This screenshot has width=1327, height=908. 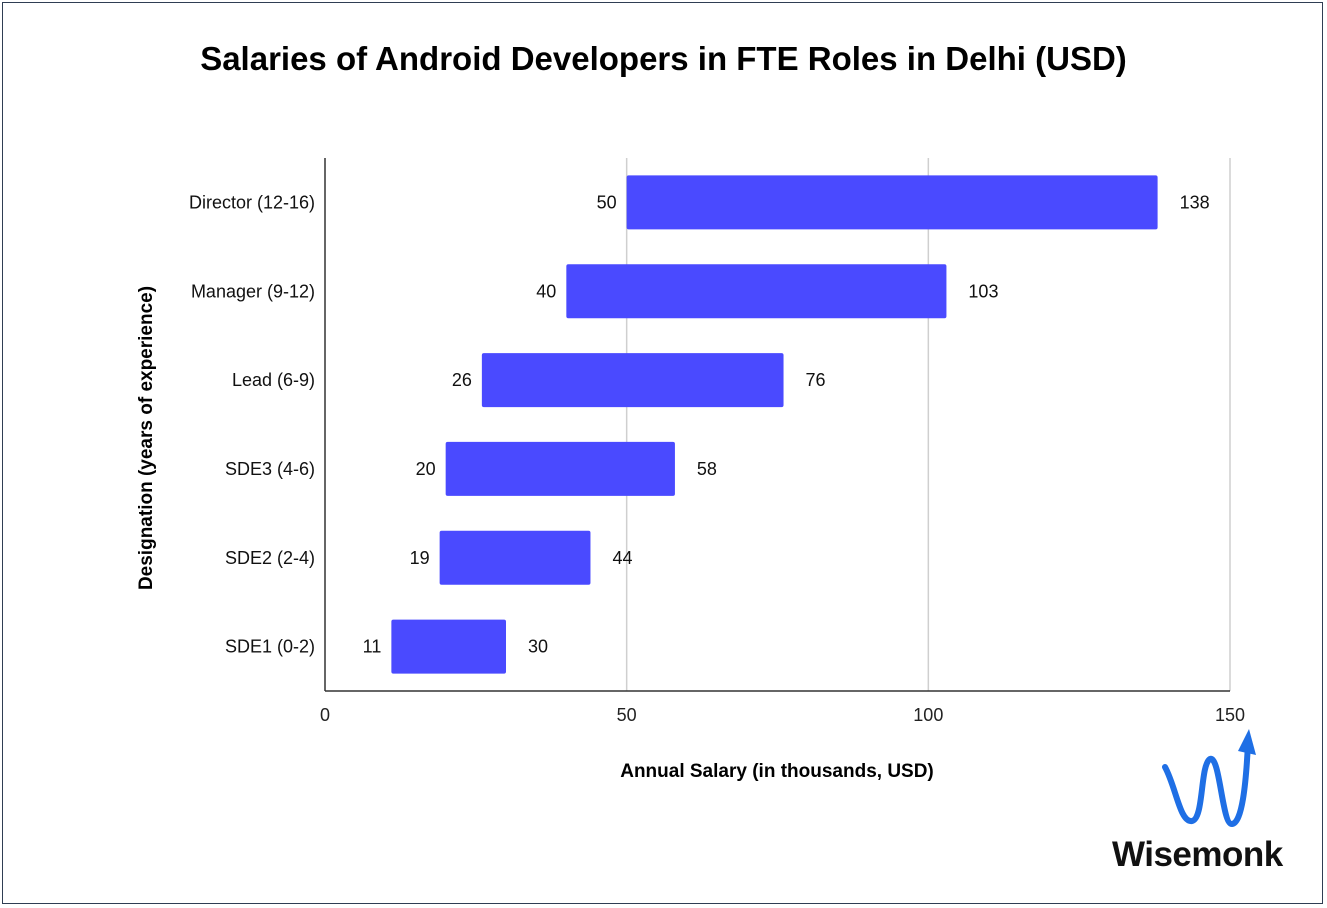 I want to click on y-axis-label: Designation (years of experience), so click(x=146, y=438).